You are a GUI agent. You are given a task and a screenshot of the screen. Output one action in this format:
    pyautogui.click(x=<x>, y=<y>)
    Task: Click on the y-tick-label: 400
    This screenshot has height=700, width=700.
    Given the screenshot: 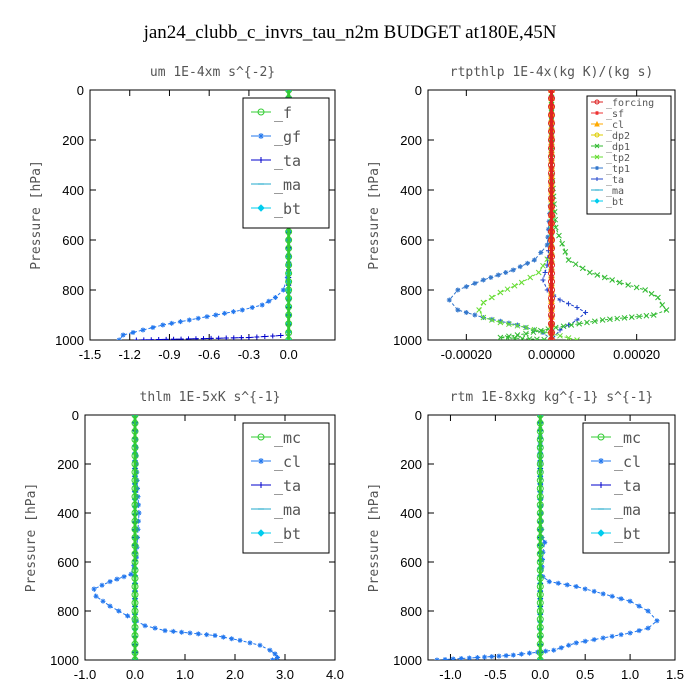 What is the action you would take?
    pyautogui.click(x=73, y=190)
    